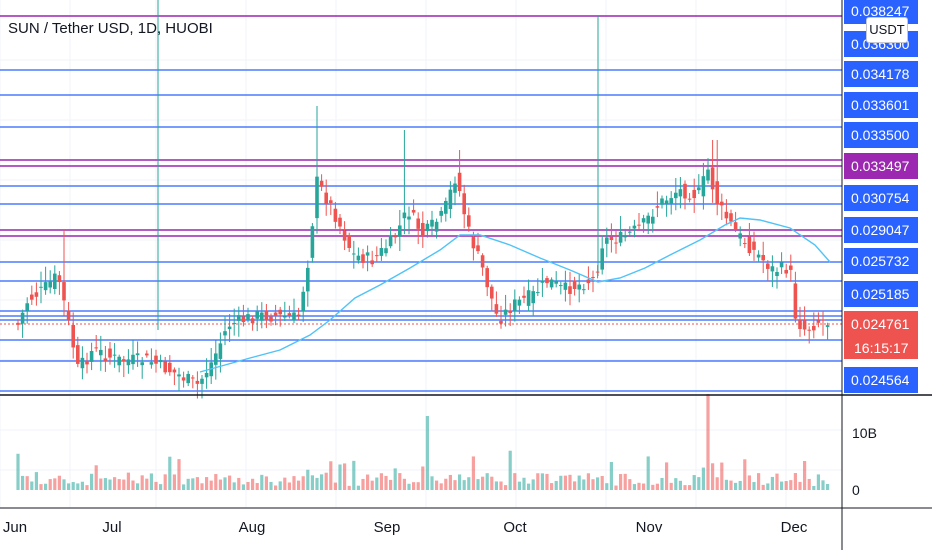 The image size is (932, 550). I want to click on currency-button: USDT, so click(887, 30).